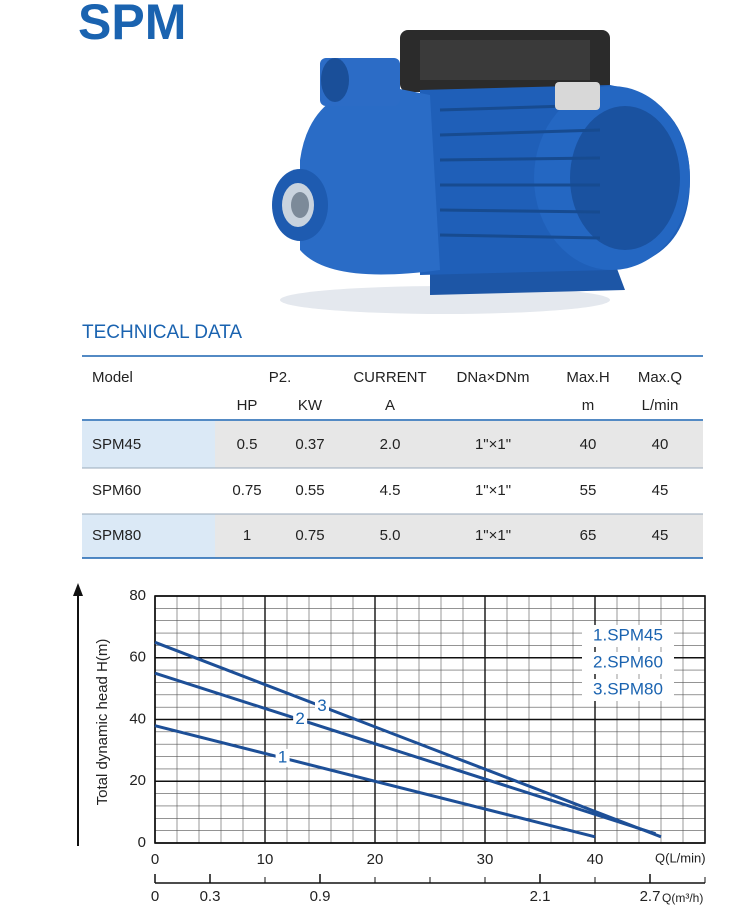  Describe the element at coordinates (310, 405) in the screenshot. I see `table-subheader: KW` at that location.